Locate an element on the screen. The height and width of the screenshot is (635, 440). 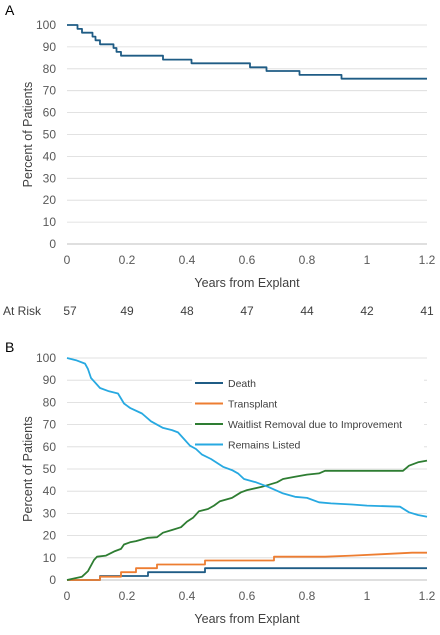
at-risk-value: 44 is located at coordinates (307, 311).